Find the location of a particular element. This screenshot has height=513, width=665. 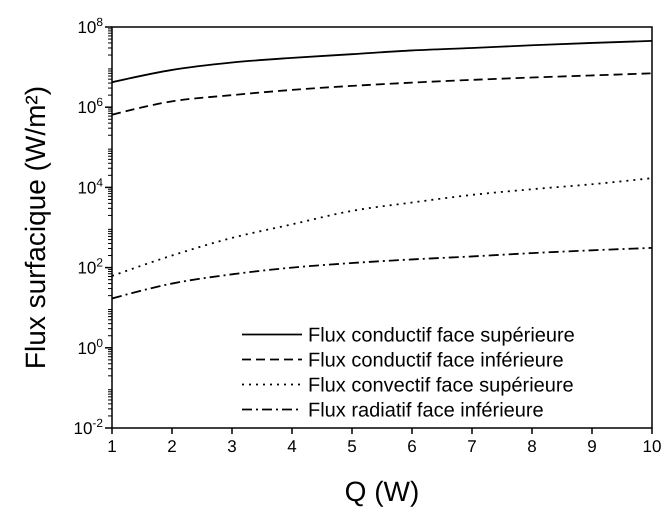

y-tick-label: 10$^{8}$ is located at coordinates (90, 26).